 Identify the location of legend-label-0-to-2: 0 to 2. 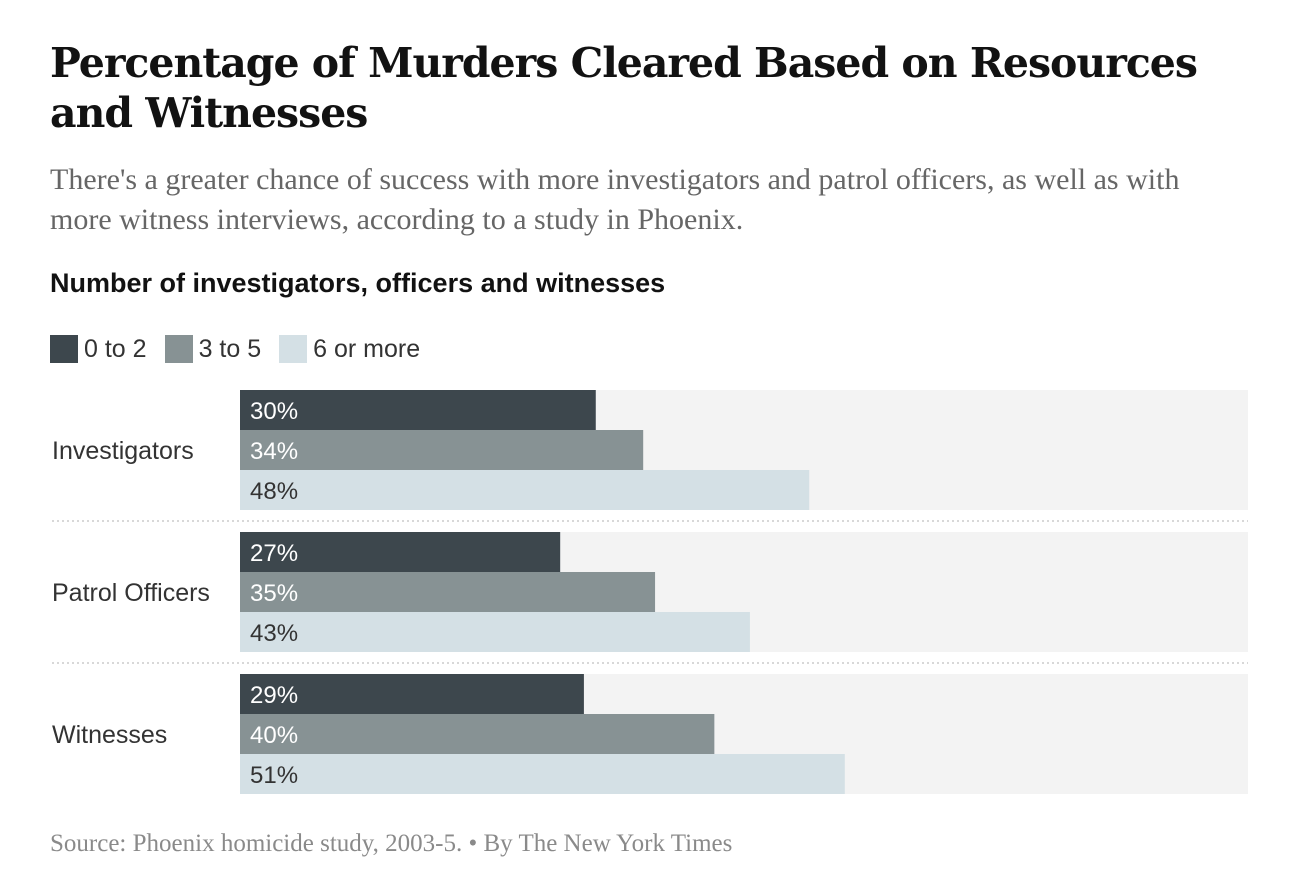
(115, 348).